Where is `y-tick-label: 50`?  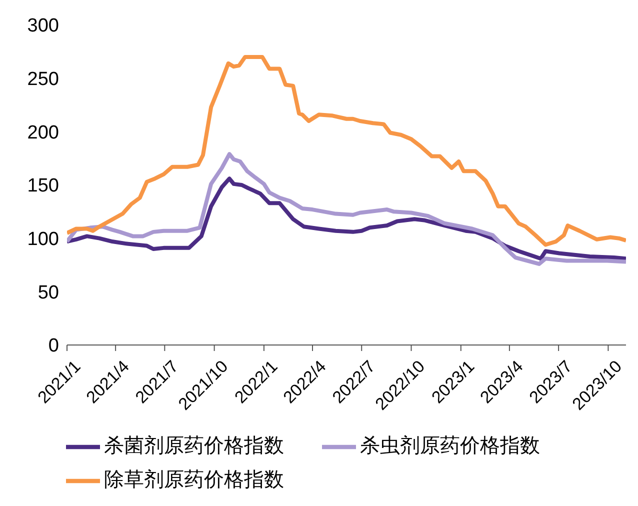
y-tick-label: 50 is located at coordinates (48, 293).